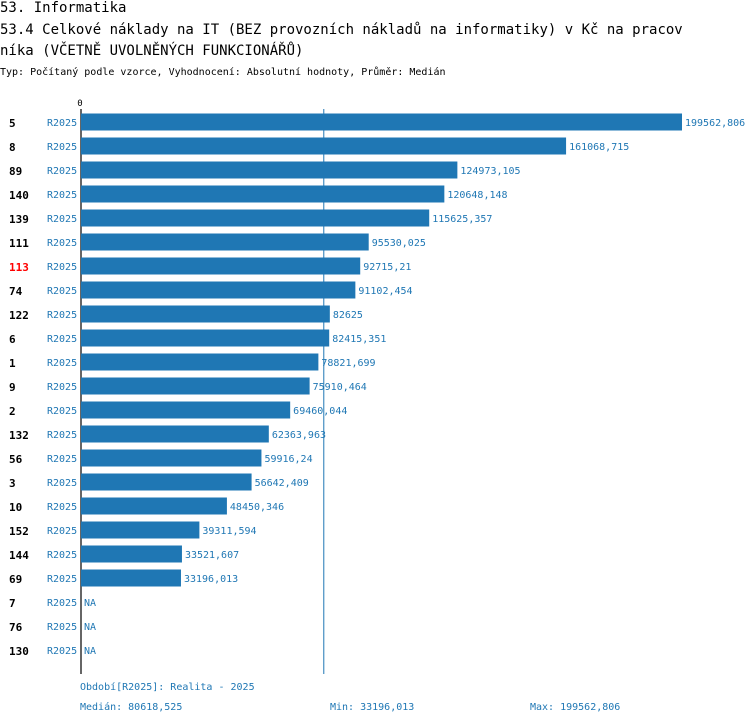 The height and width of the screenshot is (726, 750). Describe the element at coordinates (167, 687) in the screenshot. I see `footer-period: Období[R2025]: Realita - 2025` at that location.